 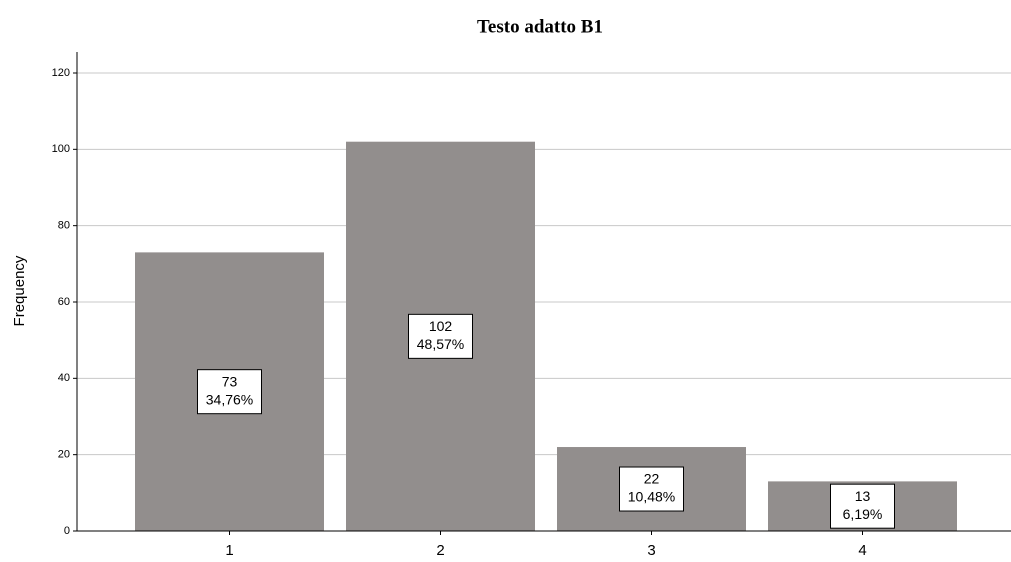 I want to click on percent-label: 48,57%, so click(x=440, y=344).